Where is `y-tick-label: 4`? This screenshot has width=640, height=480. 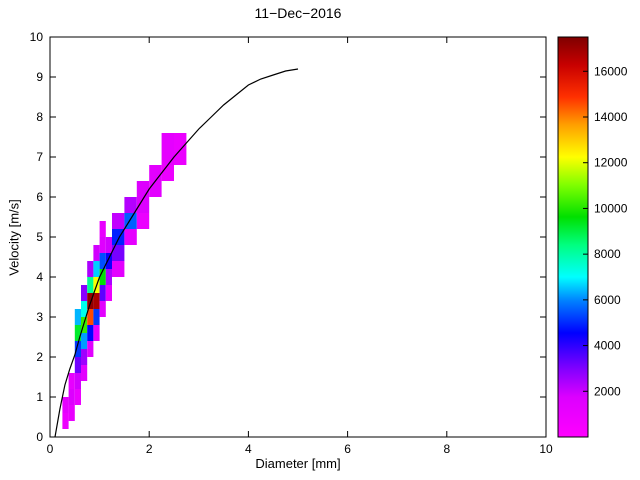
y-tick-label: 4 is located at coordinates (39, 277).